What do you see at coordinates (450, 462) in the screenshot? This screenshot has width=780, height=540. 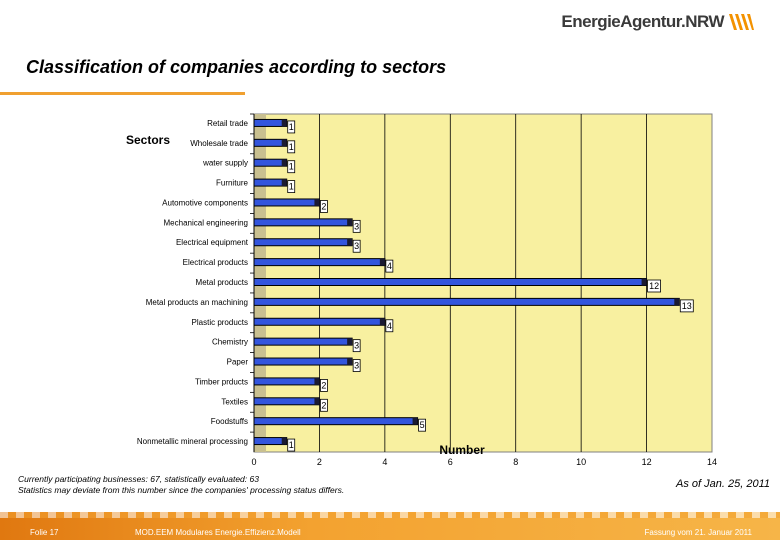 I see `x-tick-label: 6` at bounding box center [450, 462].